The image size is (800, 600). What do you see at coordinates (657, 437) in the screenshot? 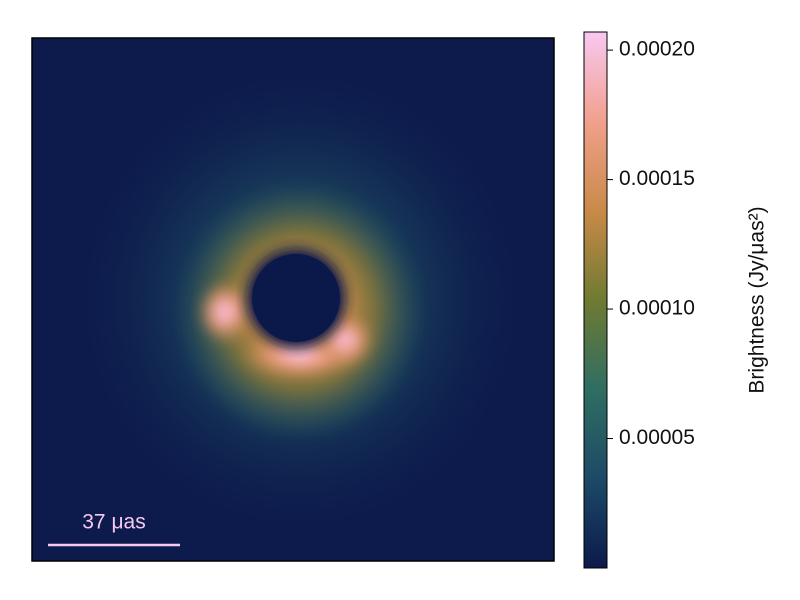
I see `colorbar-tick-label: 0.00005` at bounding box center [657, 437].